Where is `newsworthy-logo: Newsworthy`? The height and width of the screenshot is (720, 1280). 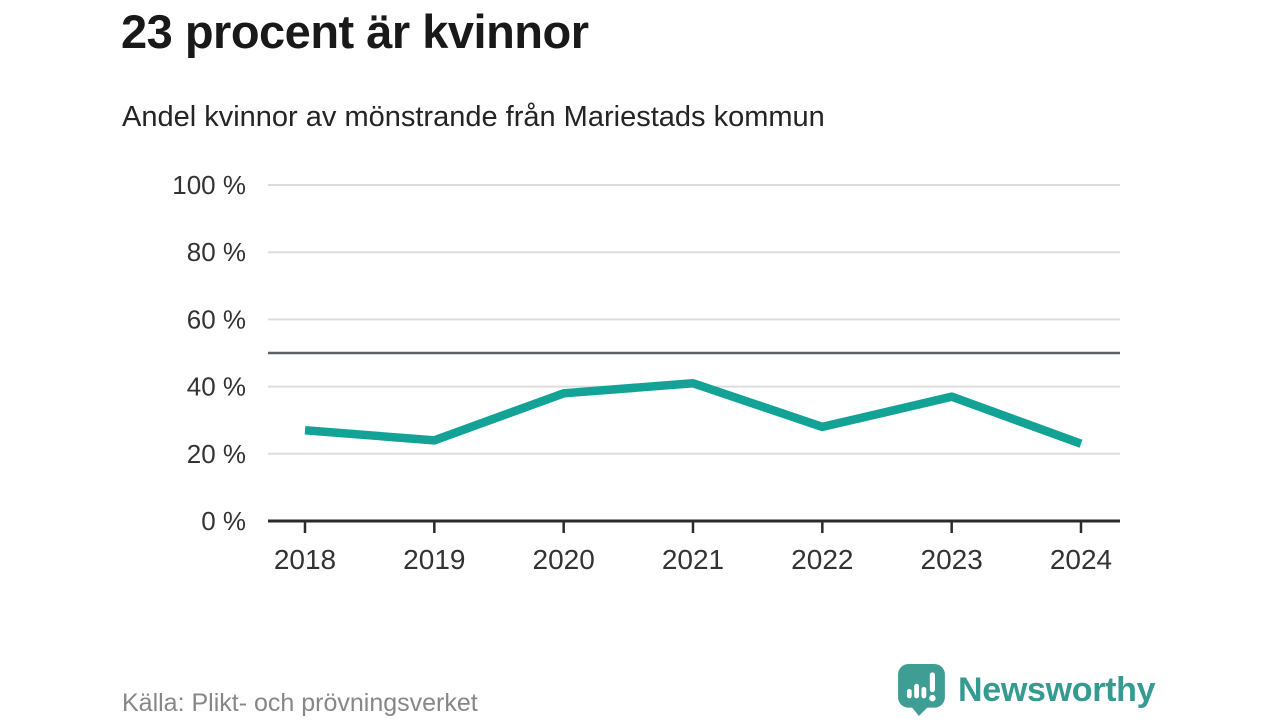 newsworthy-logo: Newsworthy is located at coordinates (1026, 690).